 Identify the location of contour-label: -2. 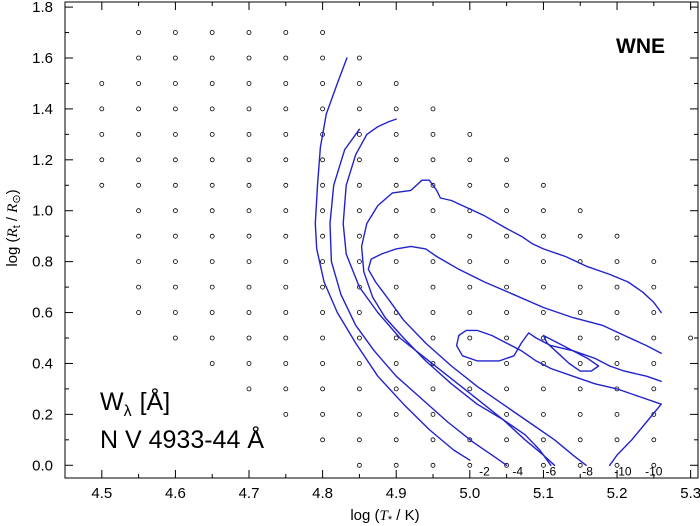
(484, 472).